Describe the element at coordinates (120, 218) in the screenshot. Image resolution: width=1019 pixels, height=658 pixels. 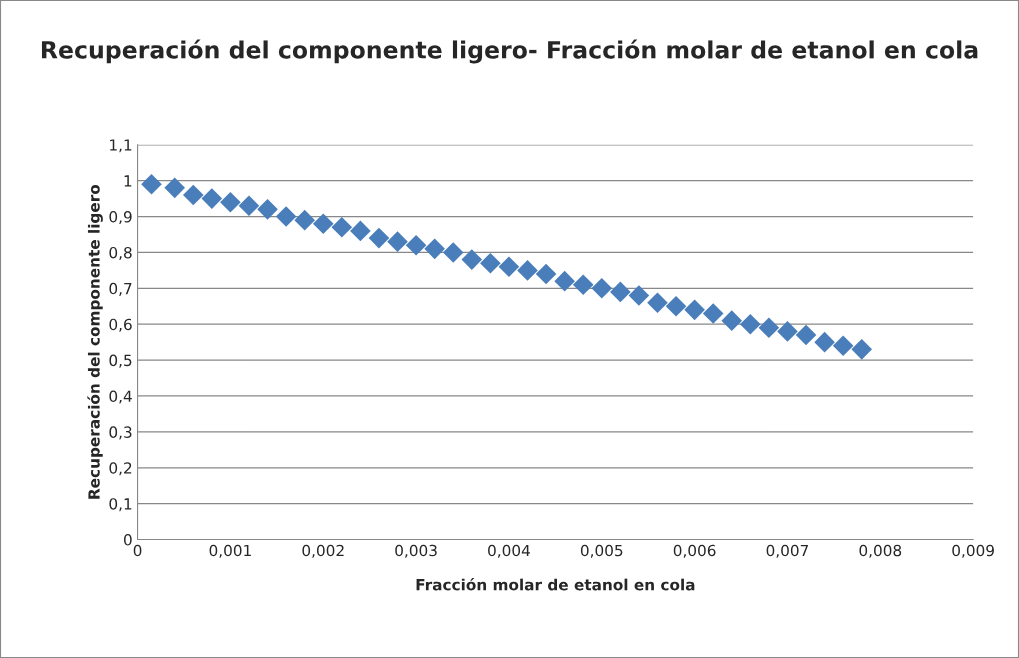
I see `y-tick-label: 0,9` at that location.